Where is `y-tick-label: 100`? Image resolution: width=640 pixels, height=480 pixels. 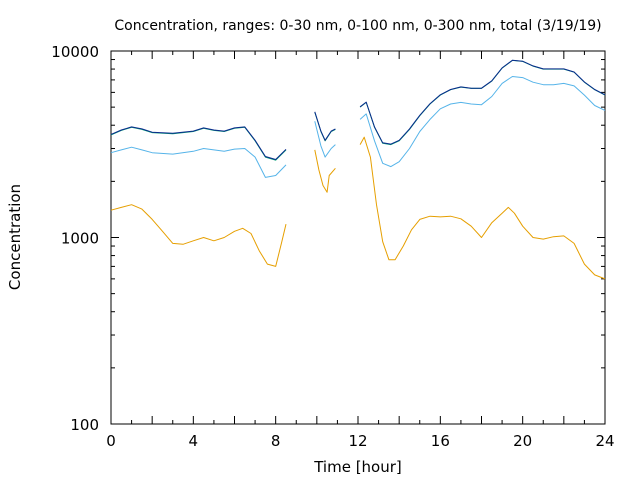 y-tick-label: 100 is located at coordinates (84, 425).